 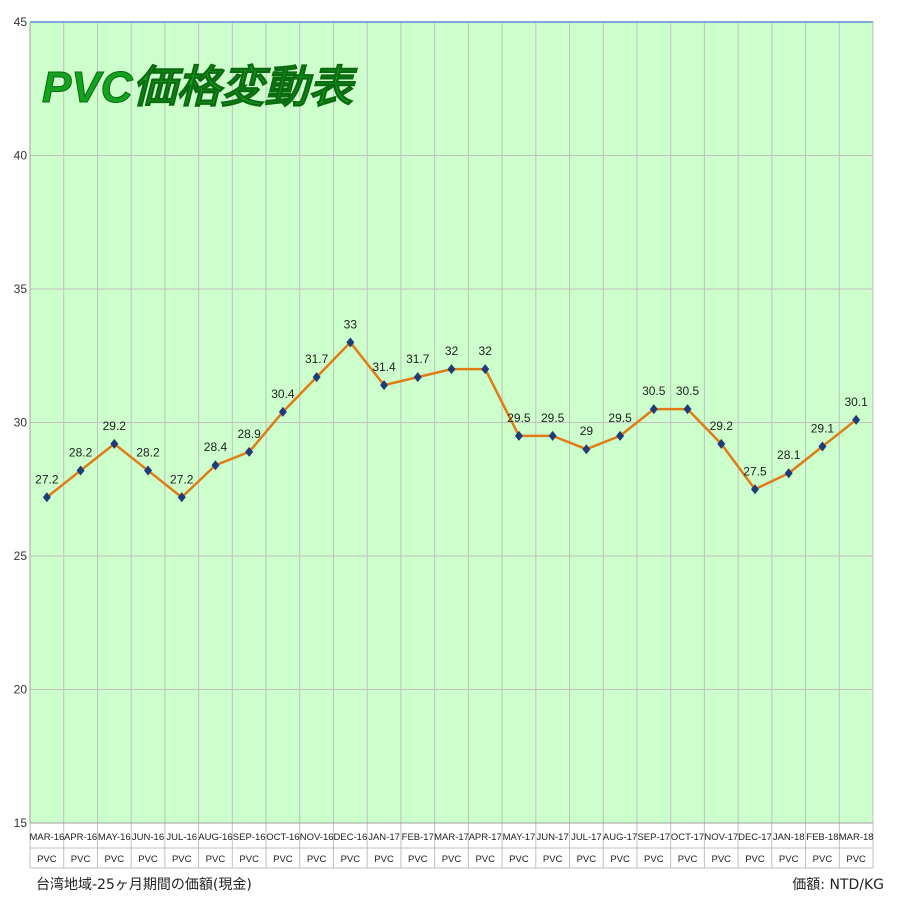 I want to click on y-tick-label: 40, so click(x=21, y=156).